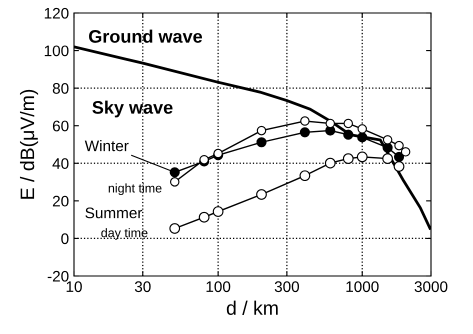  I want to click on x-tick-label: 10, so click(74, 286).